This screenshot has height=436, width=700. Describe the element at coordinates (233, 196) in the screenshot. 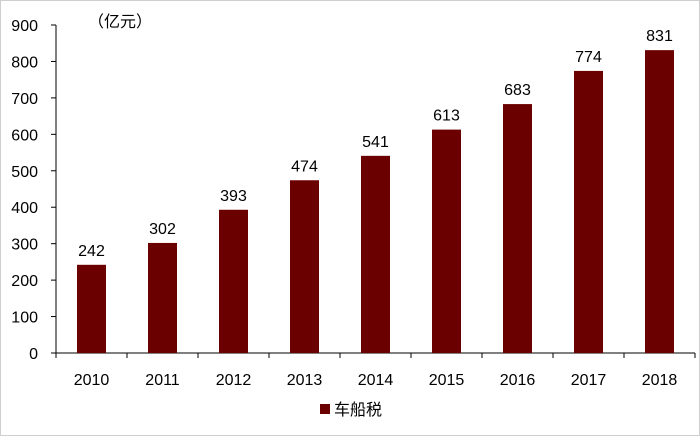

I see `data-label: 393` at that location.